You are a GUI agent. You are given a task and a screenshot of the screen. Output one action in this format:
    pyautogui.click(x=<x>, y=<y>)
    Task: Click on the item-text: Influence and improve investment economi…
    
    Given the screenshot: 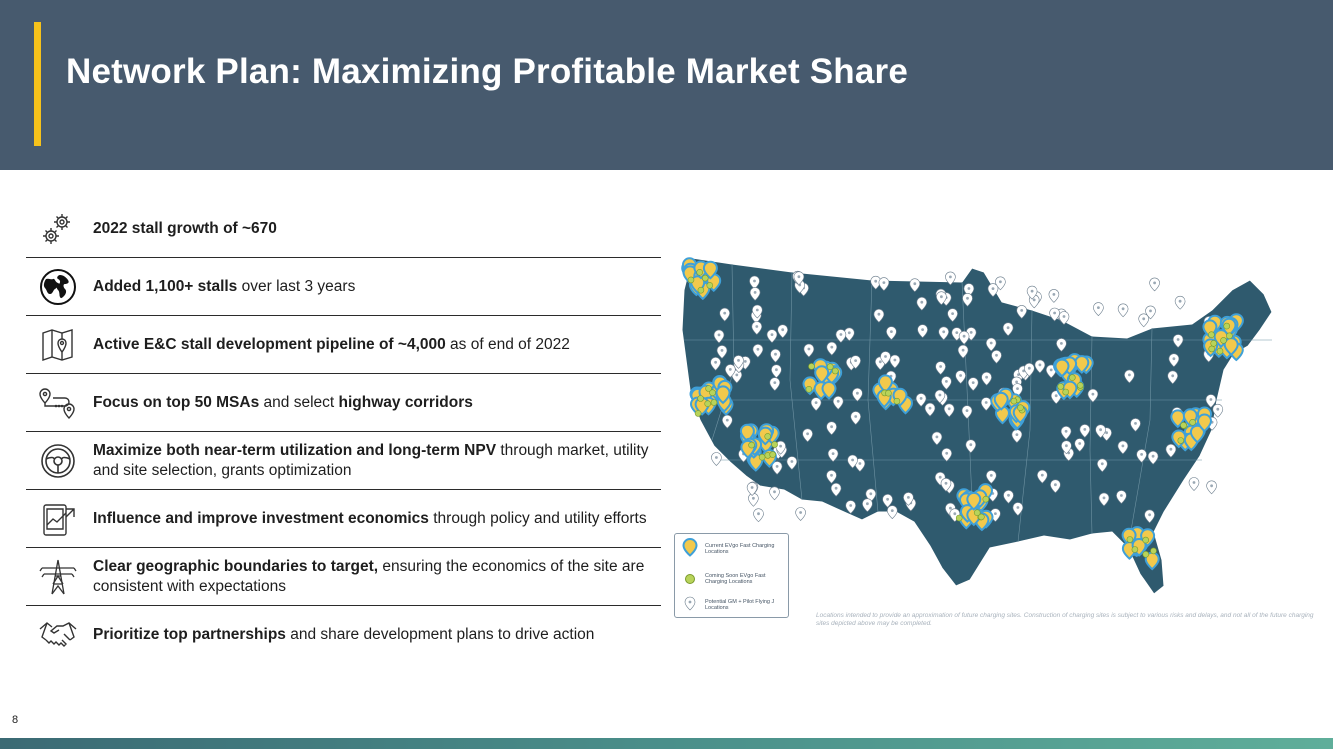 What is the action you would take?
    pyautogui.click(x=370, y=518)
    